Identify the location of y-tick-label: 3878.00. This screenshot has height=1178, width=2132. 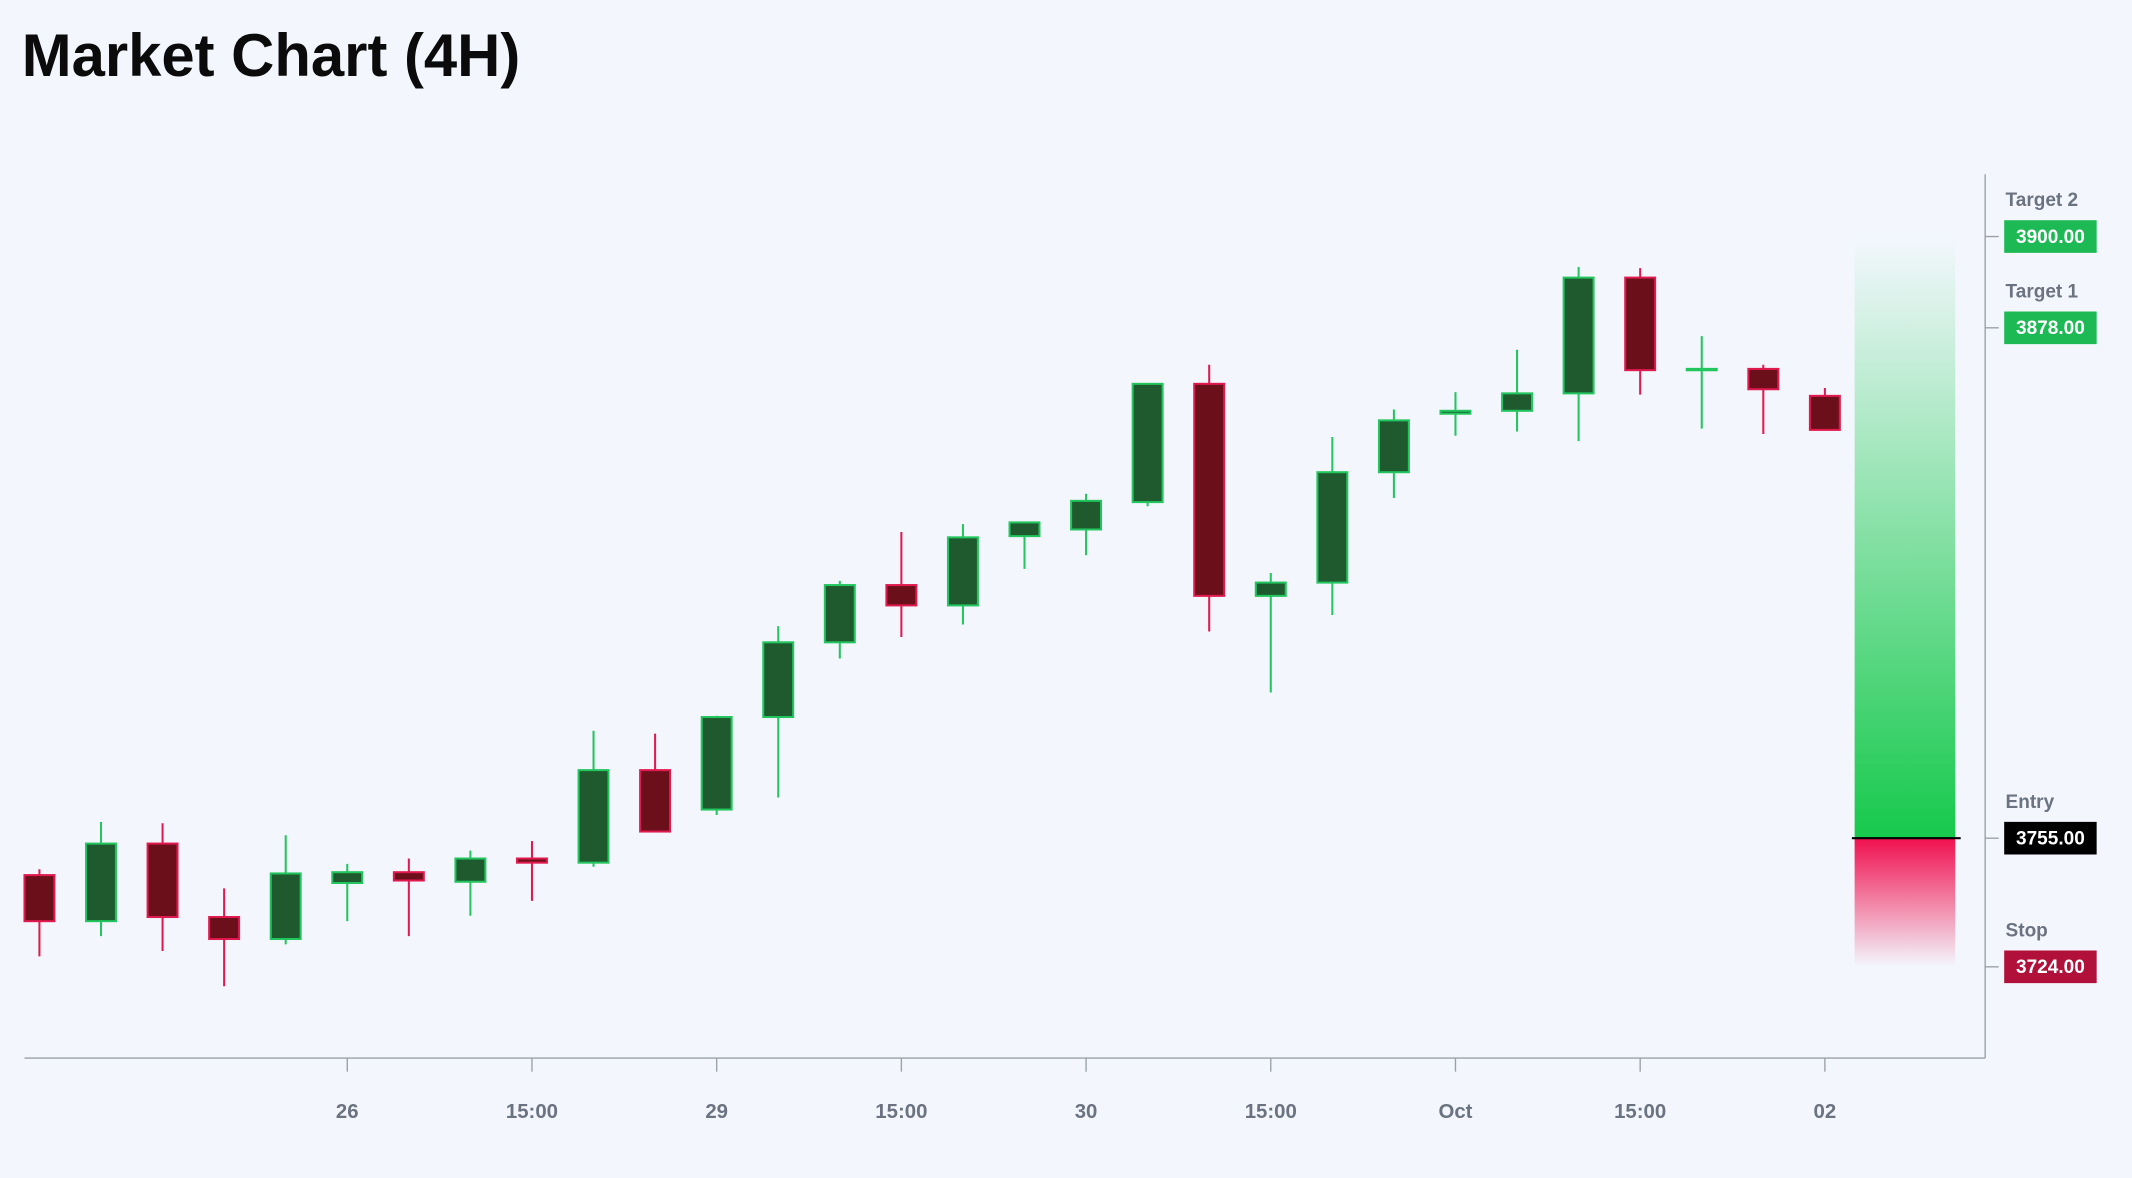
(2050, 328).